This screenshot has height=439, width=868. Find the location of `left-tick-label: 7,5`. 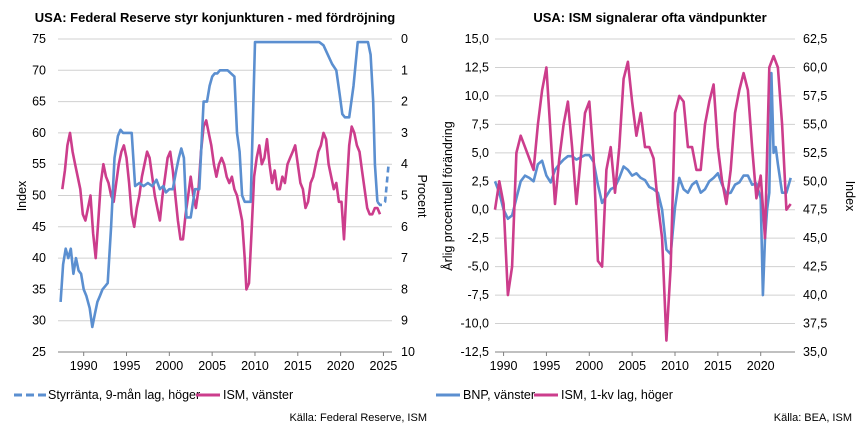

left-tick-label: 7,5 is located at coordinates (480, 124).